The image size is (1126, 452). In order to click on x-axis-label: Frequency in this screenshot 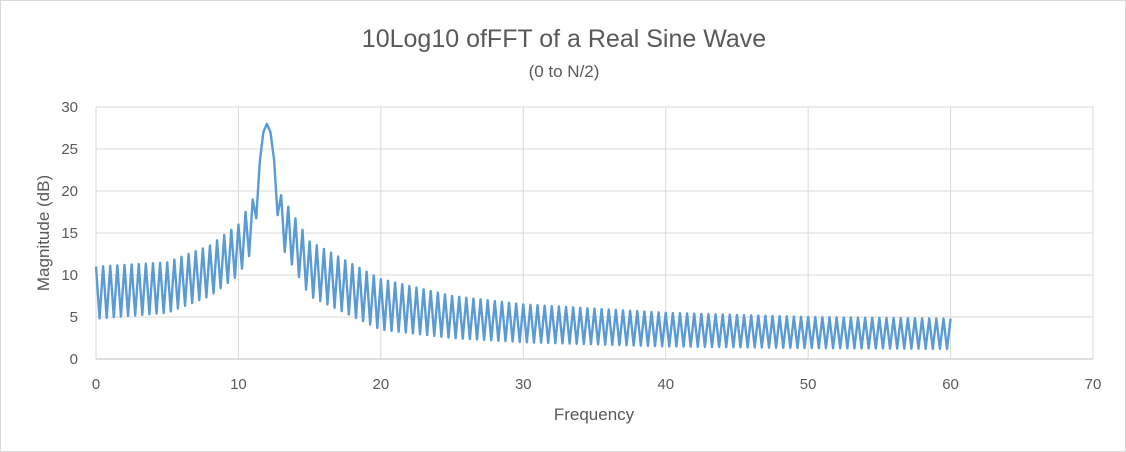, I will do `click(594, 414)`.